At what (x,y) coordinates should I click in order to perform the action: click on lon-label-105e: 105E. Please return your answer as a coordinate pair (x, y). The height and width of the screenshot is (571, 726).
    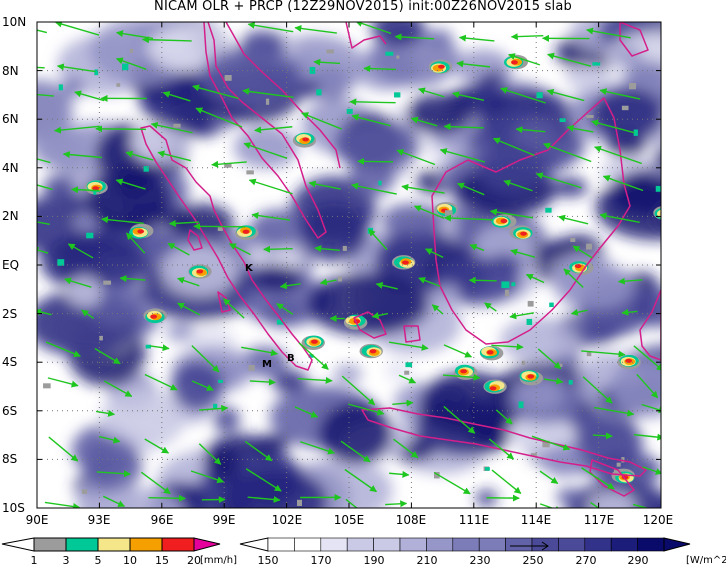
    Looking at the image, I should click on (349, 520).